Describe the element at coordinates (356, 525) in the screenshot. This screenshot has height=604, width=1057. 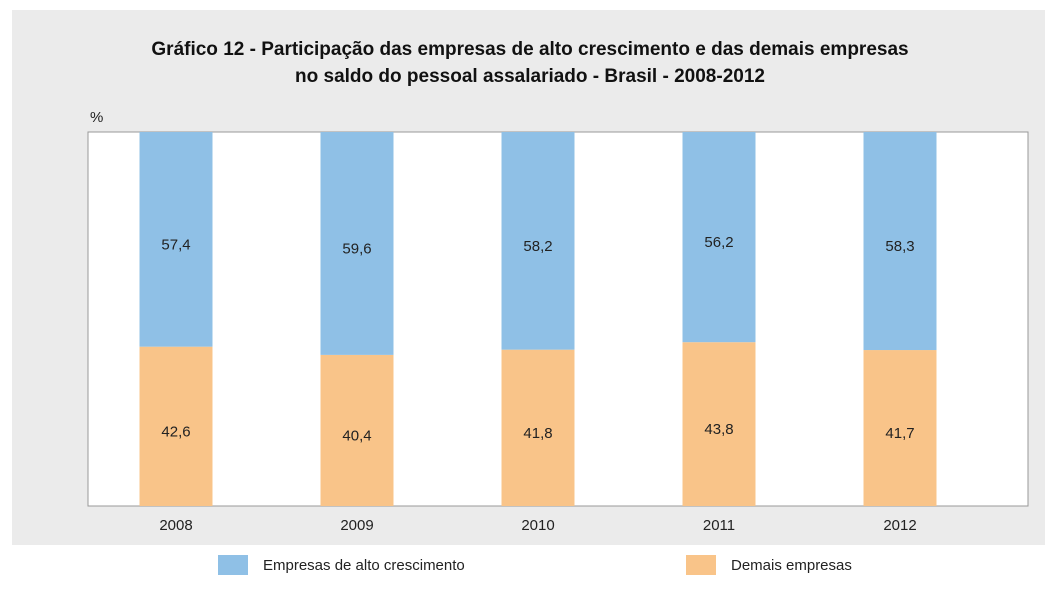
I see `x-tick-label: 2009` at that location.